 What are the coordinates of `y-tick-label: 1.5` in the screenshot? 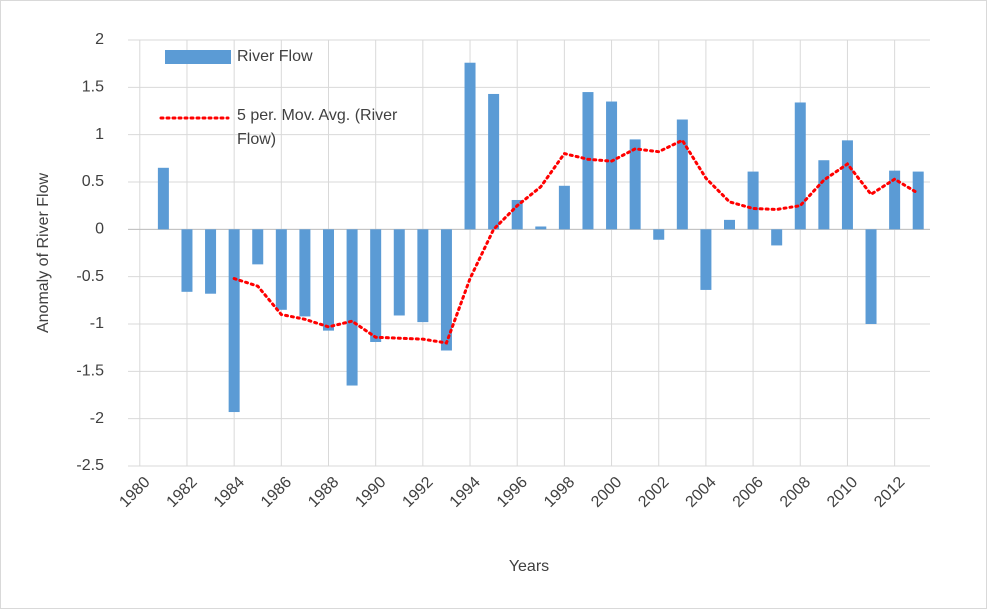 It's located at (93, 87).